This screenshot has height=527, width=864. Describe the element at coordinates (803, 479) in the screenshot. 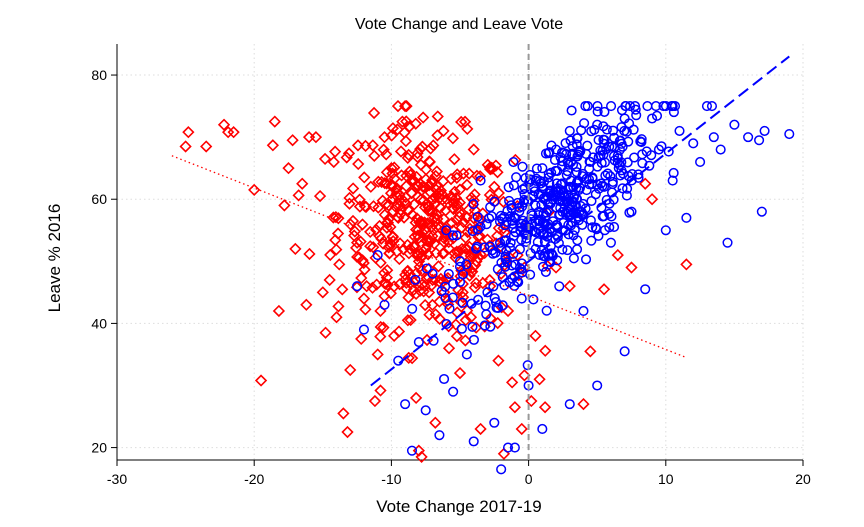

I see `x-tick-label: 20` at that location.